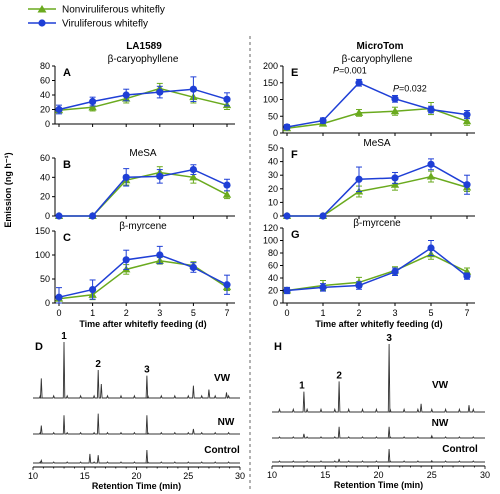  What do you see at coordinates (440, 385) in the screenshot?
I see `trace-label-vw: VW` at bounding box center [440, 385].